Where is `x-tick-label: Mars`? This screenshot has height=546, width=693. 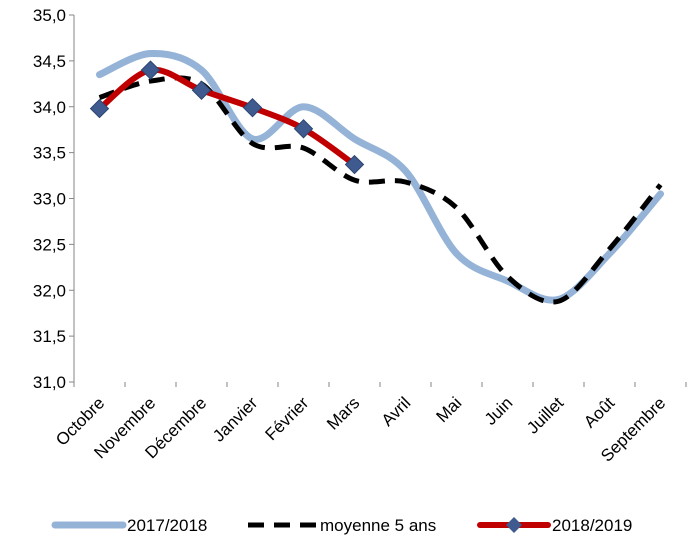
x-tick-label: Mars is located at coordinates (343, 413).